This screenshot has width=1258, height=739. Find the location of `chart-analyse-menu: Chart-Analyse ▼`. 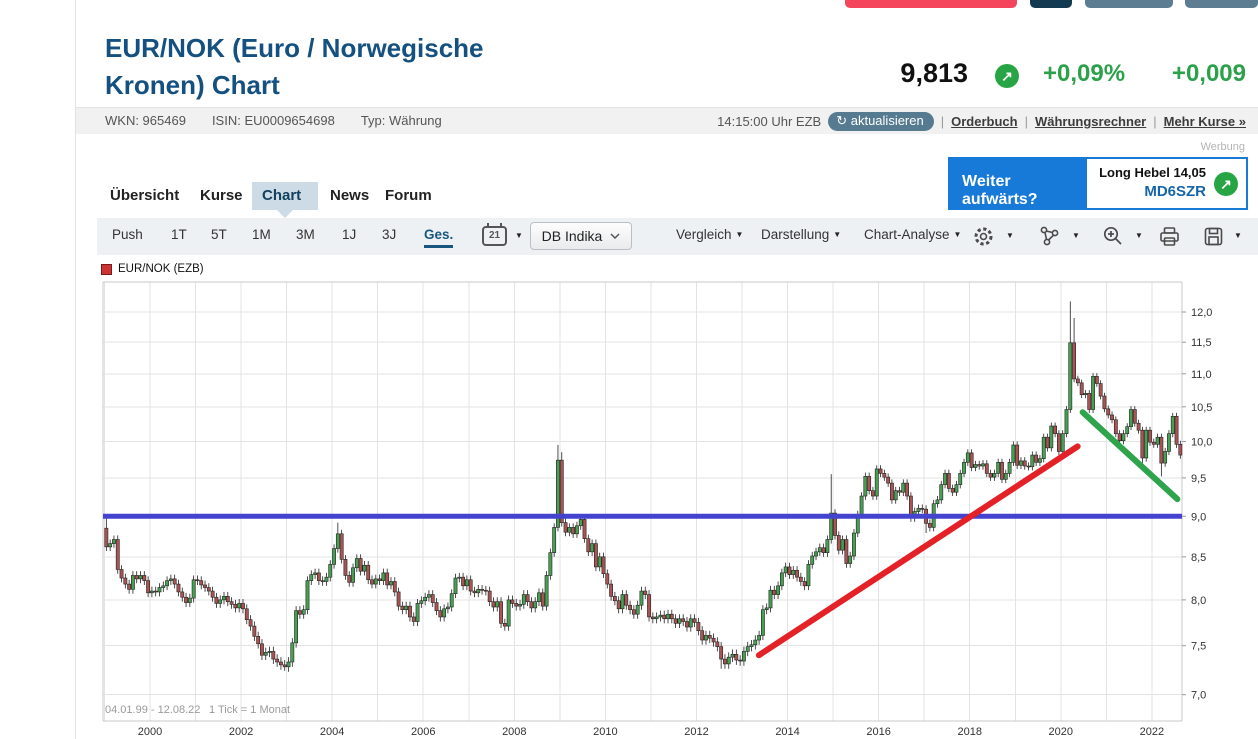

chart-analyse-menu: Chart-Analyse ▼ is located at coordinates (913, 234).